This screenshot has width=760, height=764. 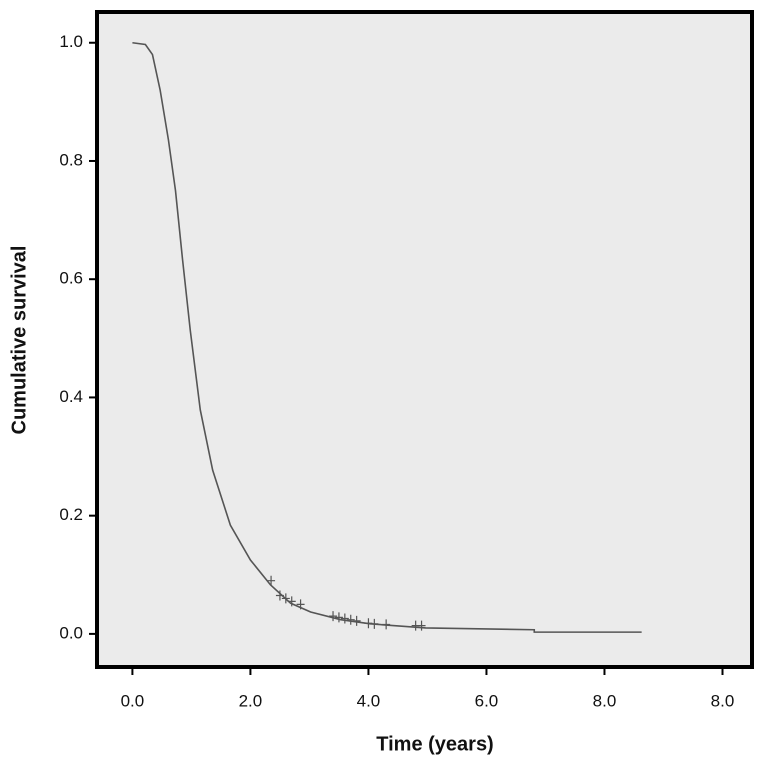 What do you see at coordinates (19, 340) in the screenshot?
I see `y-axis-title: Cumulative survival` at bounding box center [19, 340].